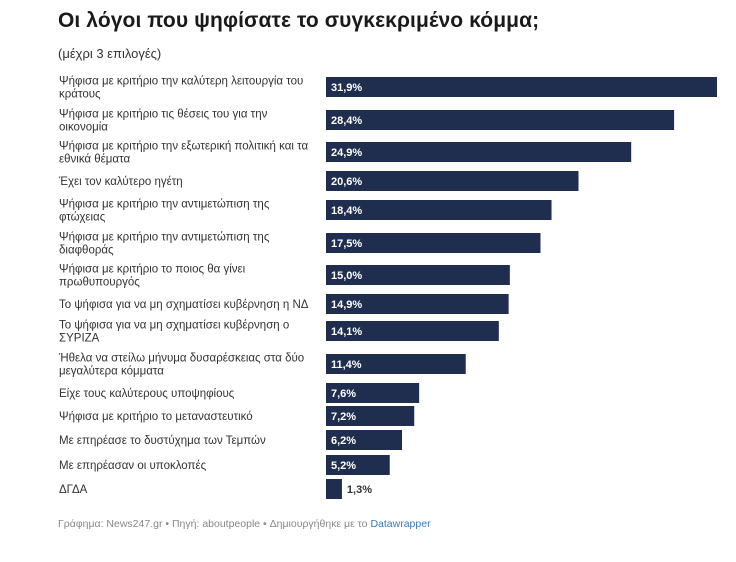 This screenshot has height=562, width=736. What do you see at coordinates (99, 283) in the screenshot?
I see `category-label: πρωθυπουργός` at bounding box center [99, 283].